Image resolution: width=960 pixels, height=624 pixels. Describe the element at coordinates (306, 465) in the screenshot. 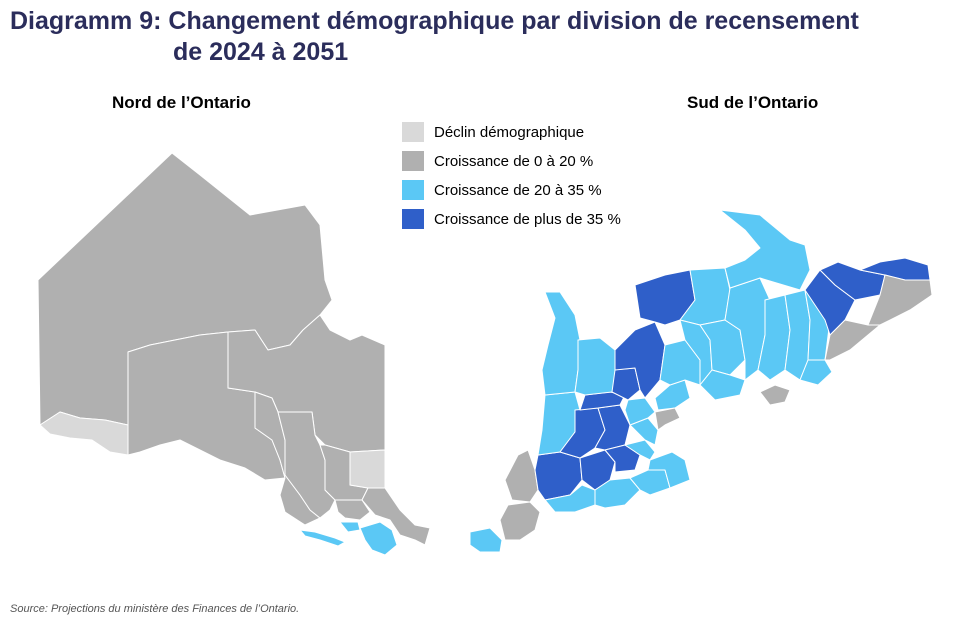

I see `division-sudbury-district` at that location.